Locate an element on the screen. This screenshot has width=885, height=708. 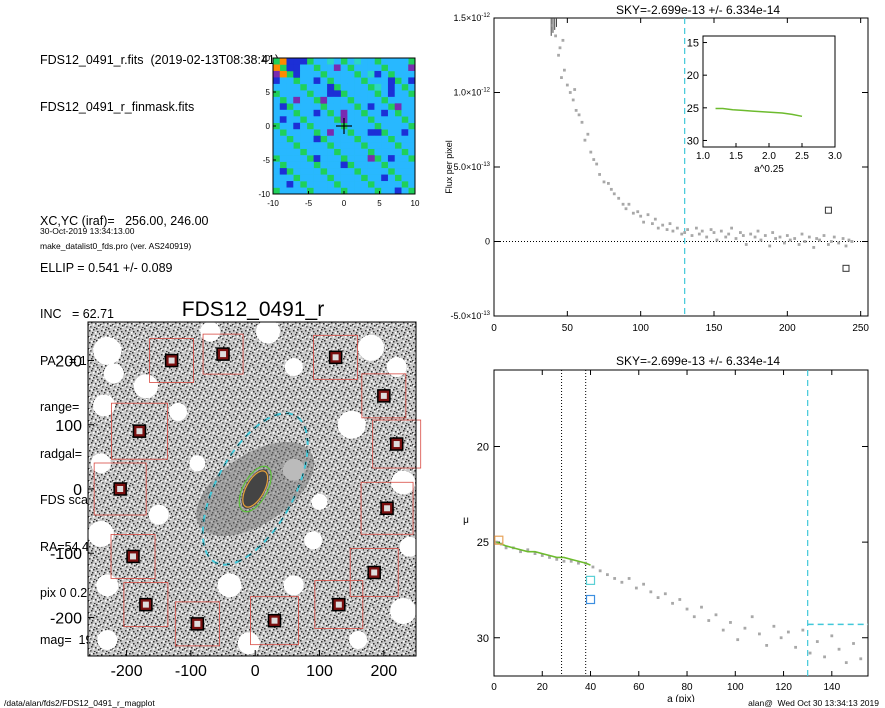
param-inc: INC = 62.71 is located at coordinates (77, 314).